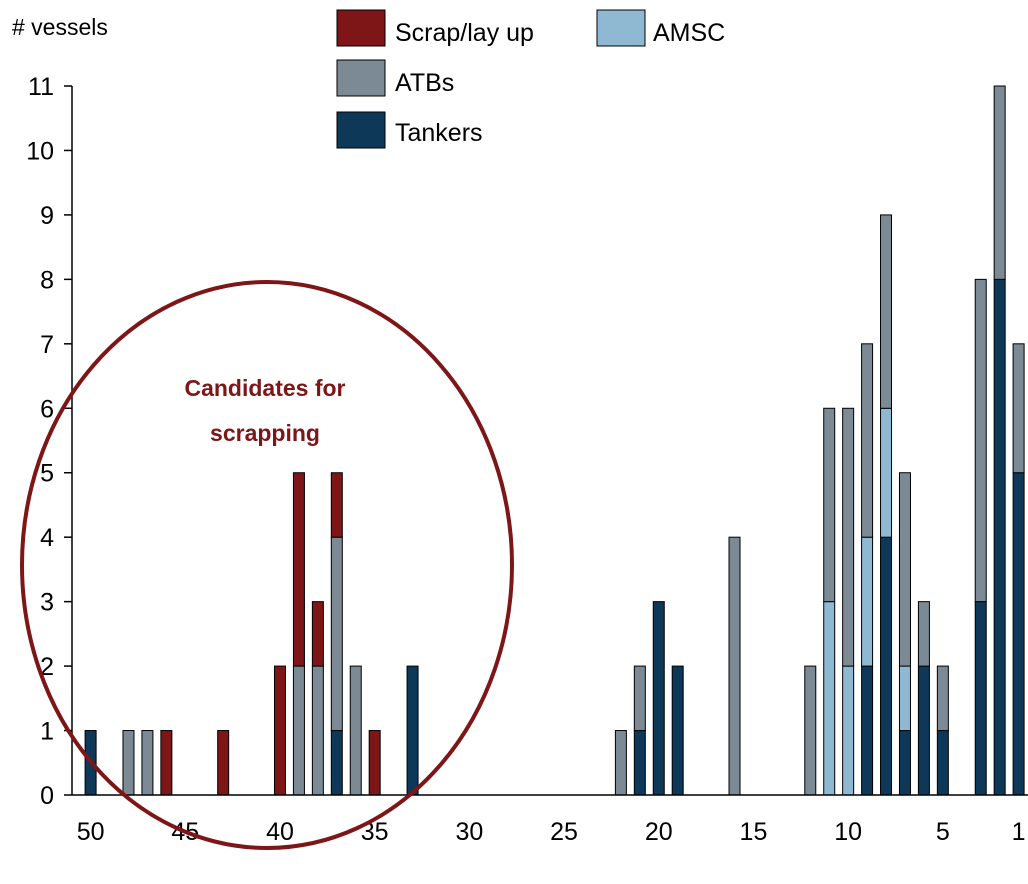 Image resolution: width=1028 pixels, height=884 pixels. I want to click on y-tick-label: 1, so click(47, 732).